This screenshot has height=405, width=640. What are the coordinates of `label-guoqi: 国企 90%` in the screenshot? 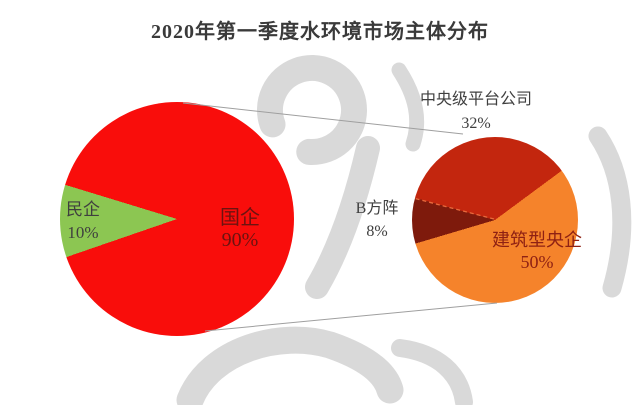 It's located at (240, 229).